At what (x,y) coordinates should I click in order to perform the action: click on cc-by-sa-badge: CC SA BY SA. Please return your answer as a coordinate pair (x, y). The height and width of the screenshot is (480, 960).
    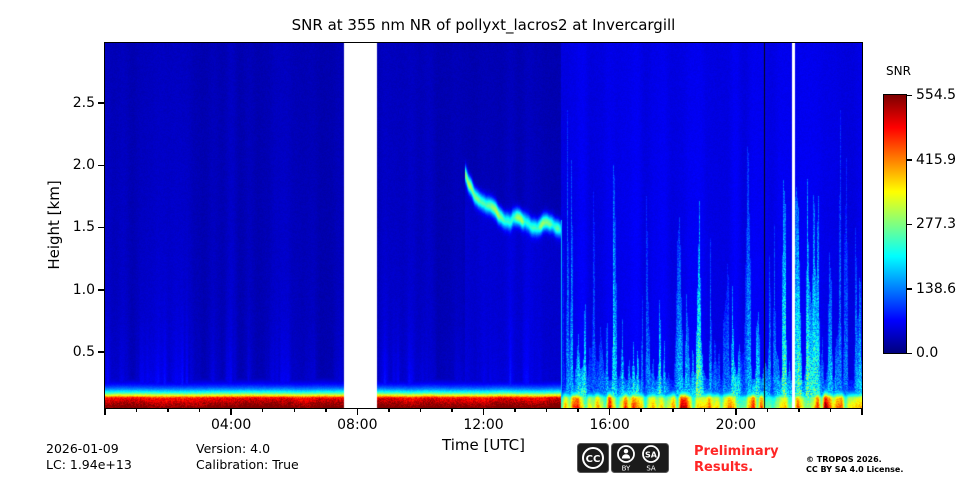
    Looking at the image, I should click on (623, 458).